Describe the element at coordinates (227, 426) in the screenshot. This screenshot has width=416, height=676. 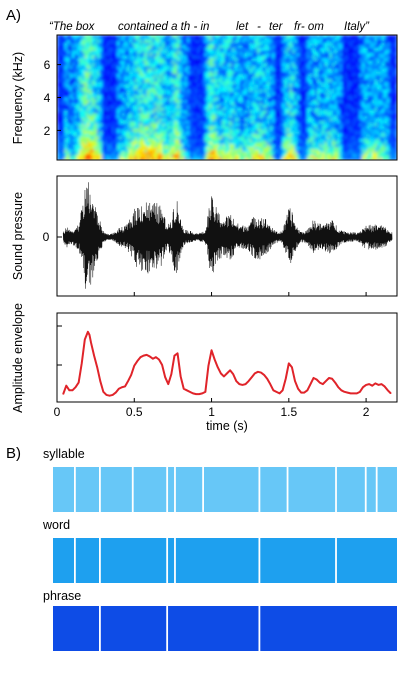
I see `time-axis-label: time (s)` at that location.